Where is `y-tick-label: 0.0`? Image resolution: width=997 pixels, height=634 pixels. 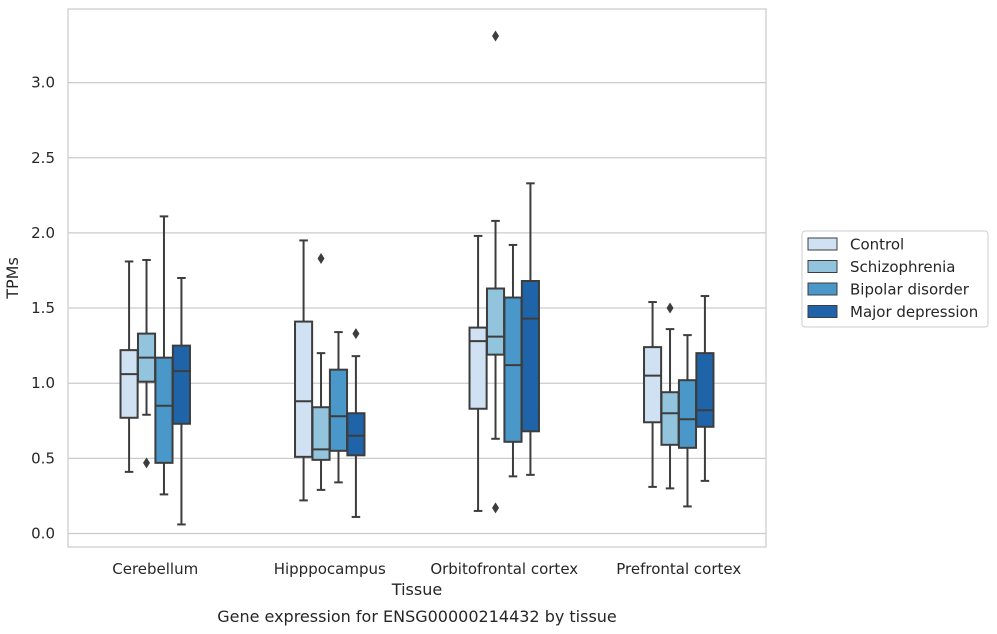
y-tick-label: 0.0 is located at coordinates (43, 533).